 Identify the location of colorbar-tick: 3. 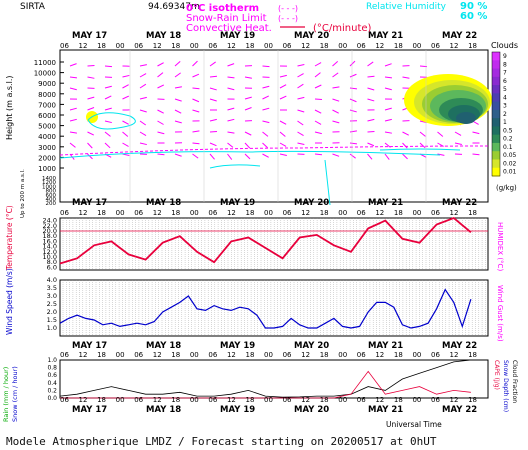
(505, 106).